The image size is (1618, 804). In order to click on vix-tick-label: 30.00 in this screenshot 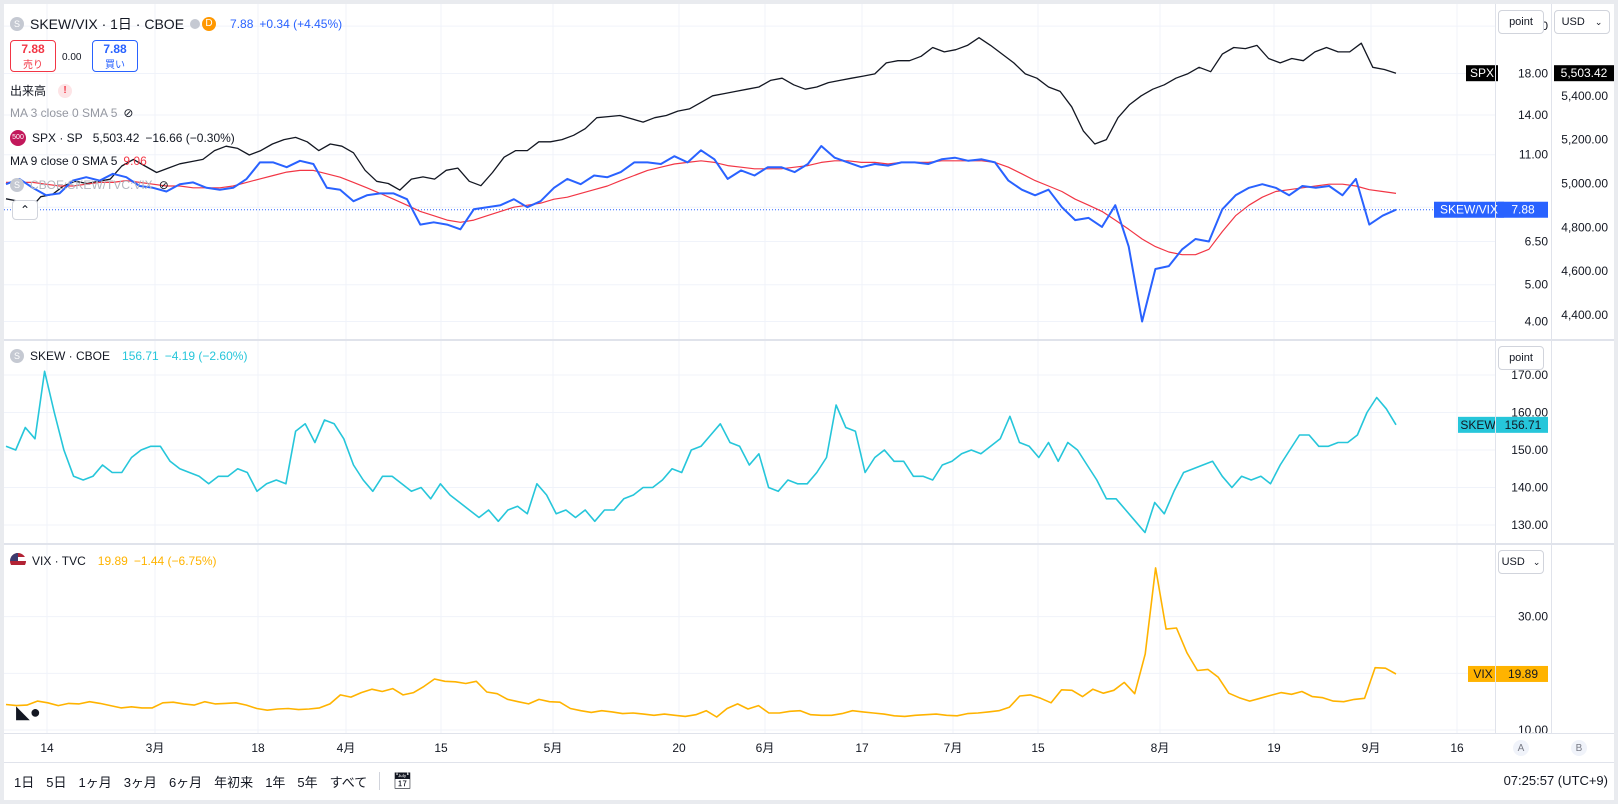, I will do `click(1533, 617)`.